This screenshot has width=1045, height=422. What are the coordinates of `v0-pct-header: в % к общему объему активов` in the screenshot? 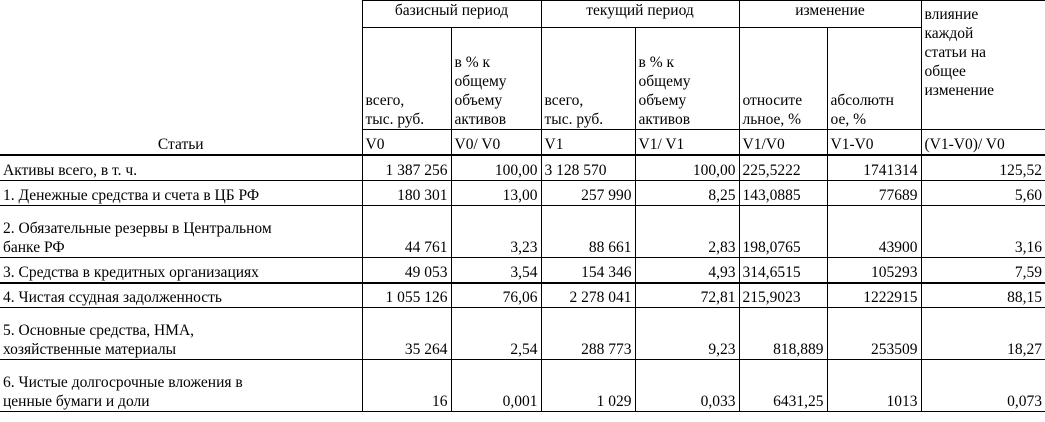 It's located at (495, 78).